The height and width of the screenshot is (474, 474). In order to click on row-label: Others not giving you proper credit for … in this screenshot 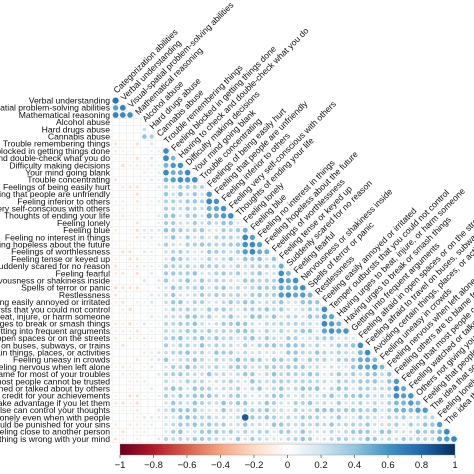, I will do `click(55, 396)`.